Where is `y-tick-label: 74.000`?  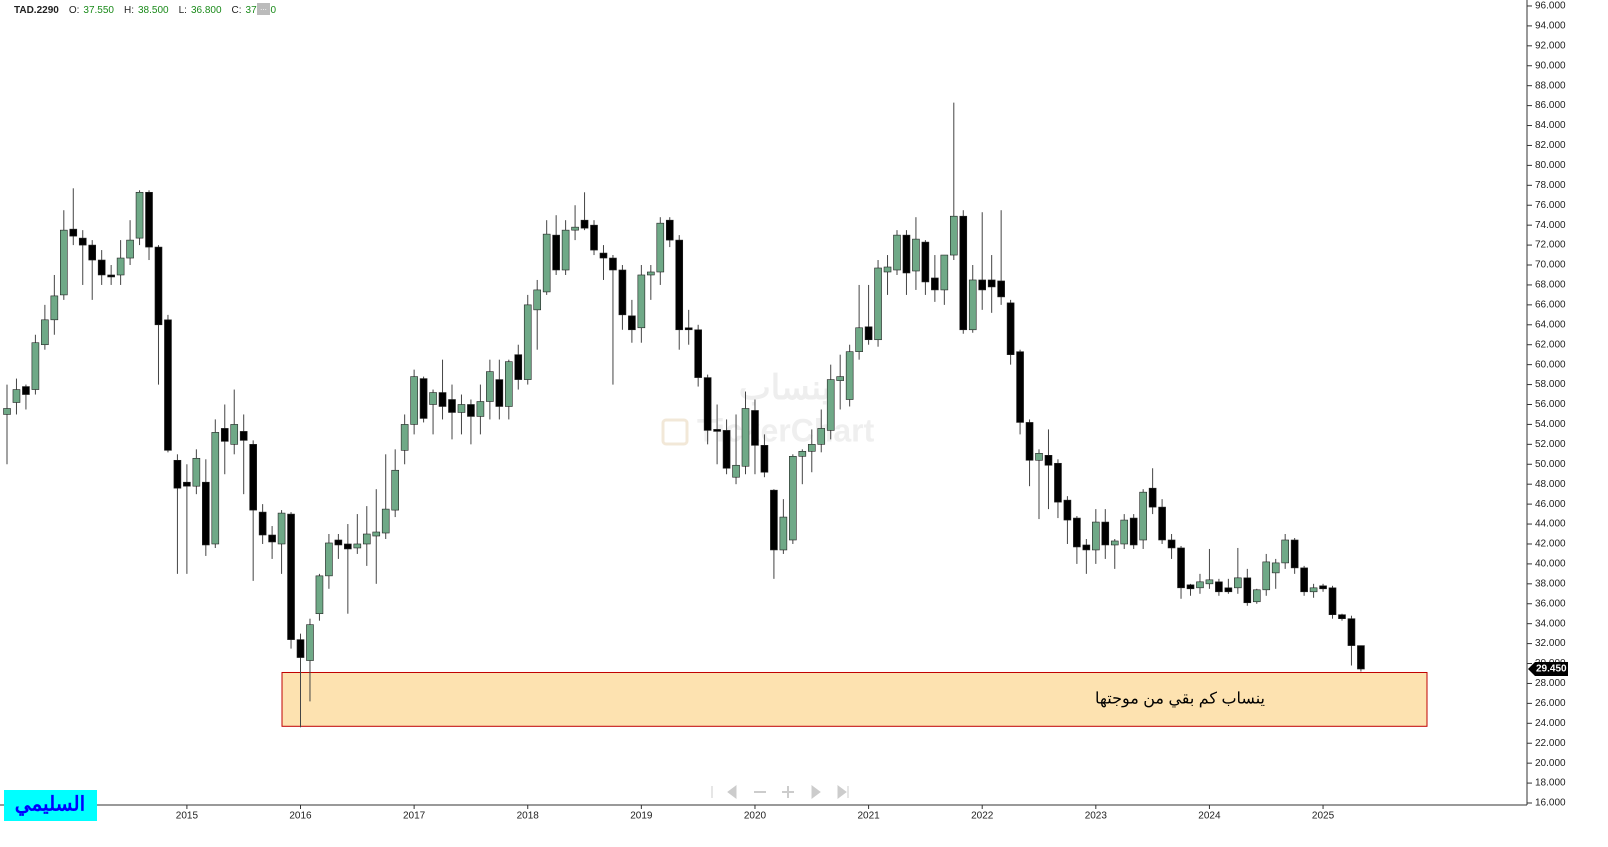
y-tick-label: 74.000 is located at coordinates (1550, 225).